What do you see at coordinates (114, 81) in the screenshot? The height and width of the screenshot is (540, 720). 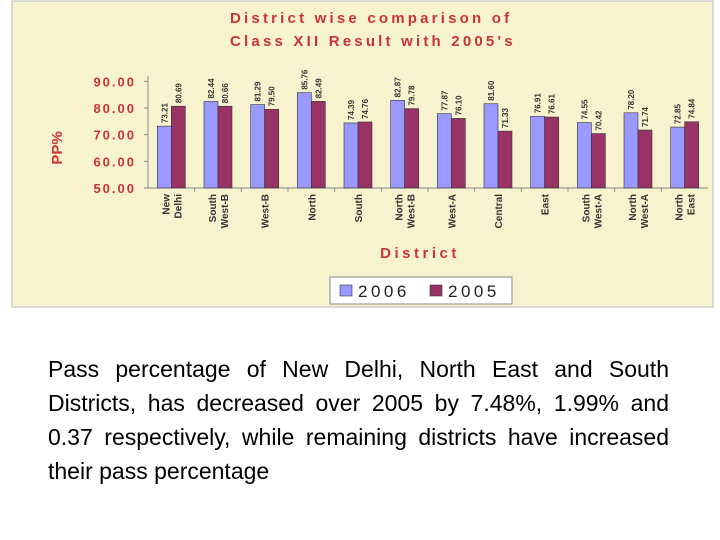 I see `y-tick-label: 90.00` at bounding box center [114, 81].